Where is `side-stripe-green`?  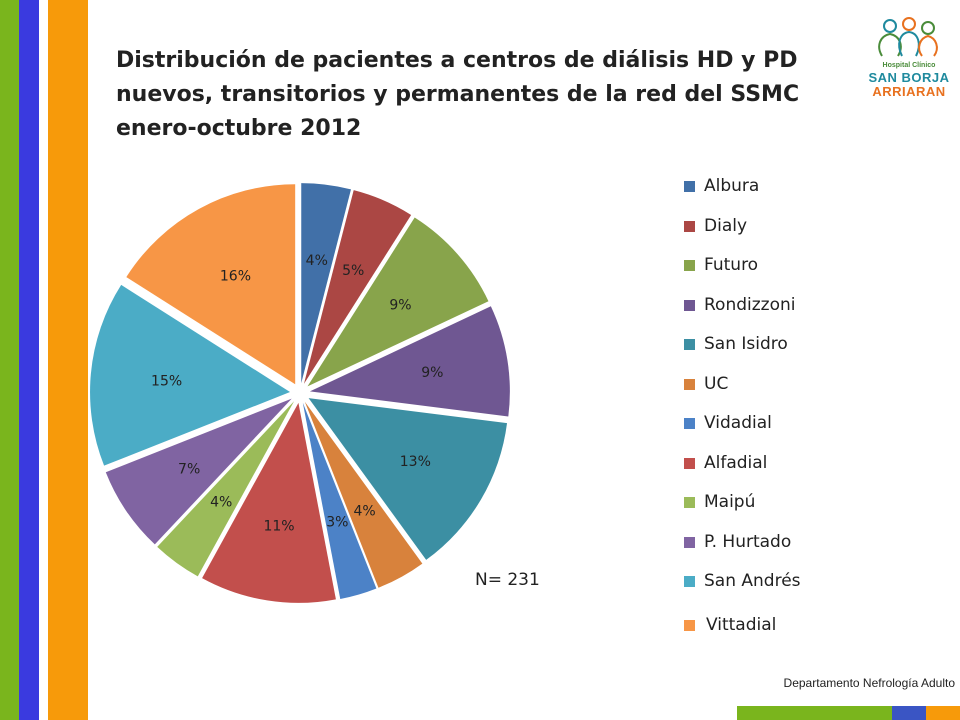 side-stripe-green is located at coordinates (9, 360).